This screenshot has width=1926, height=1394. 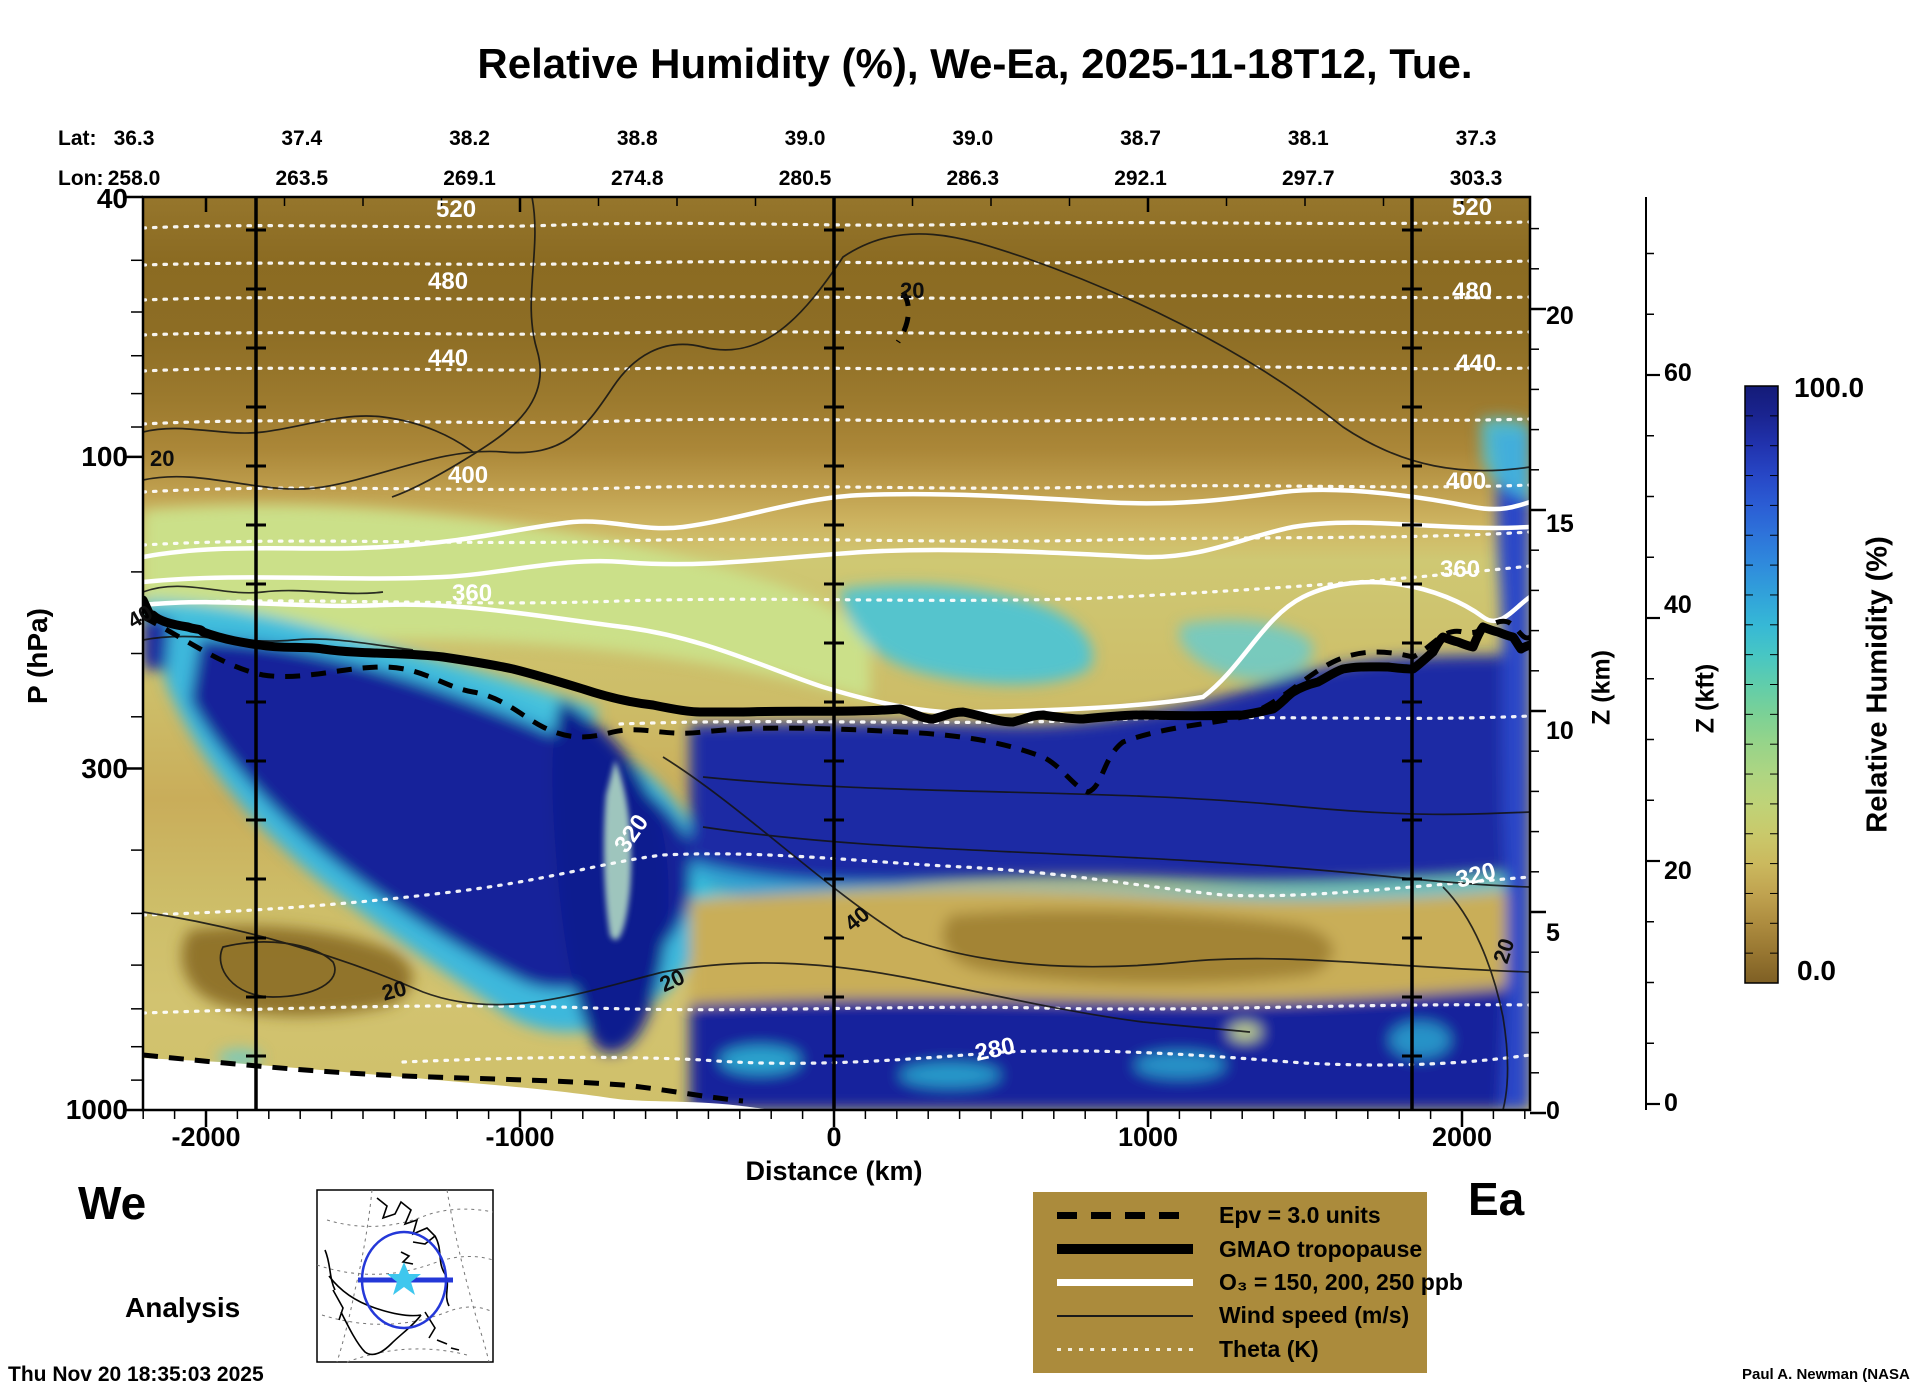 I want to click on legend-item-wind: Wind speed (m/s), so click(x=1230, y=1315).